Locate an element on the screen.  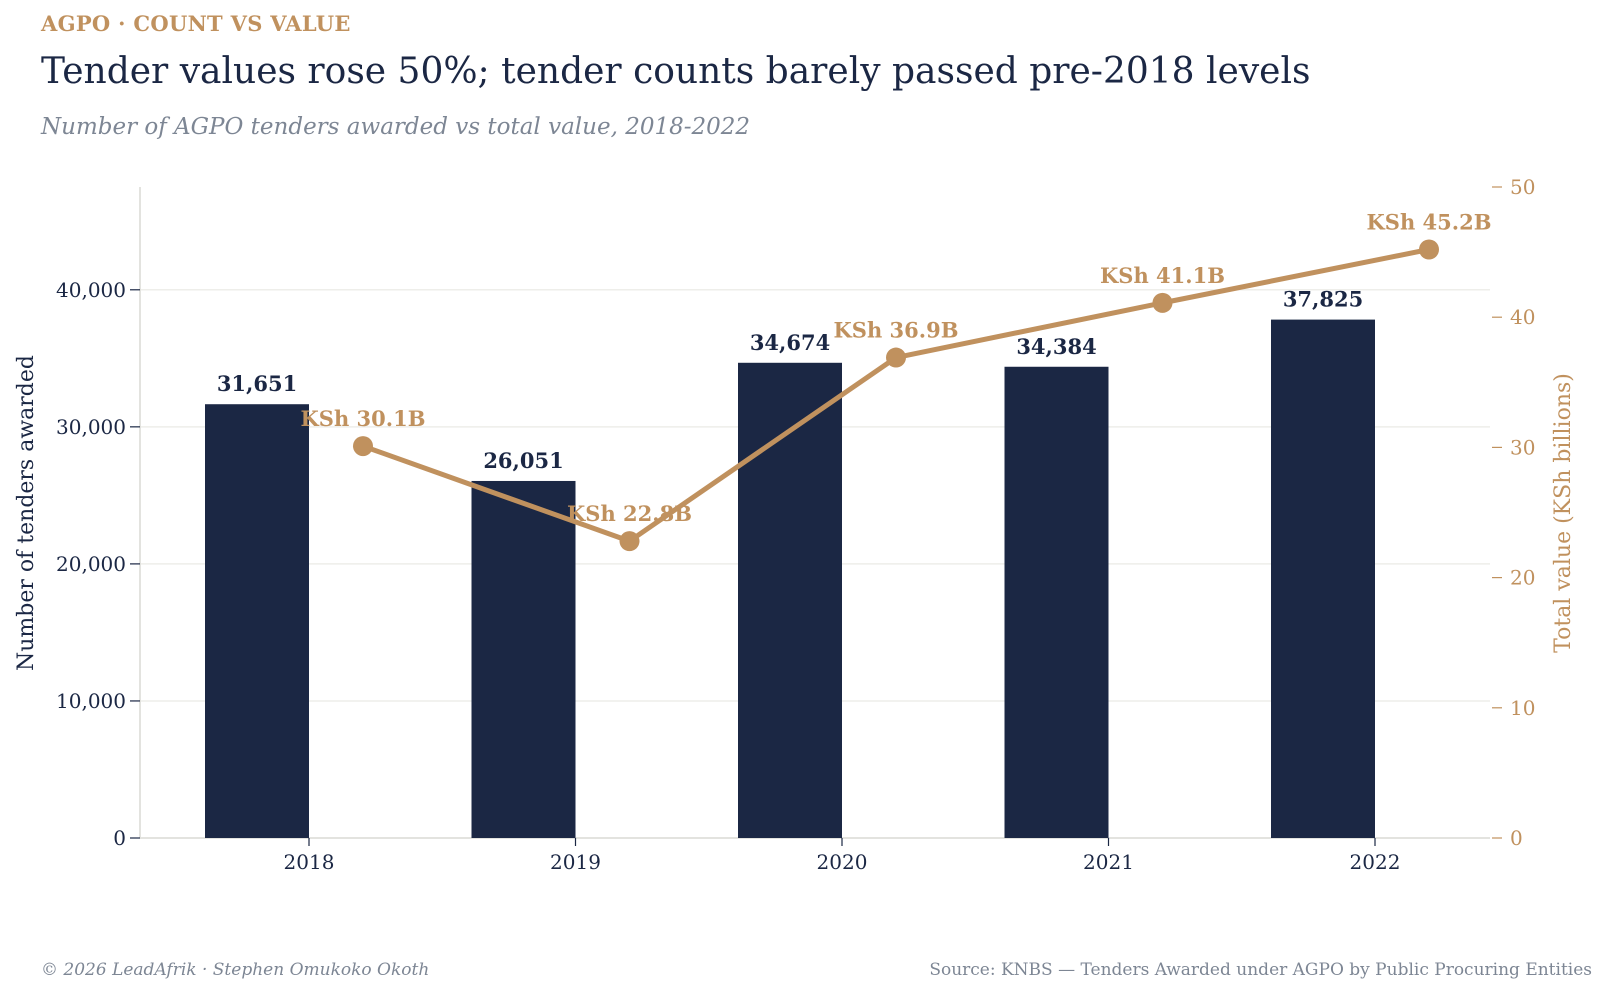
bar-value-label: 37,825 is located at coordinates (1323, 299).